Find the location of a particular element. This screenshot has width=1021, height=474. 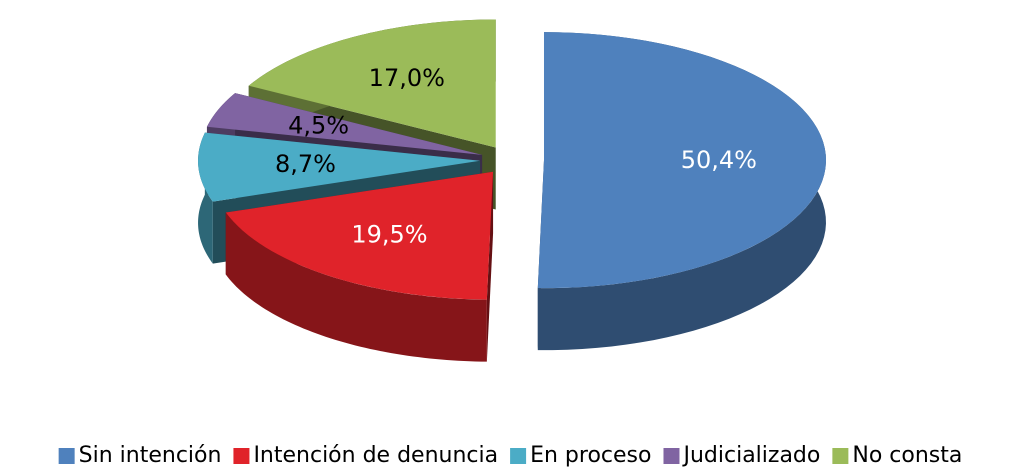

slice-side is located at coordinates (356, 287).